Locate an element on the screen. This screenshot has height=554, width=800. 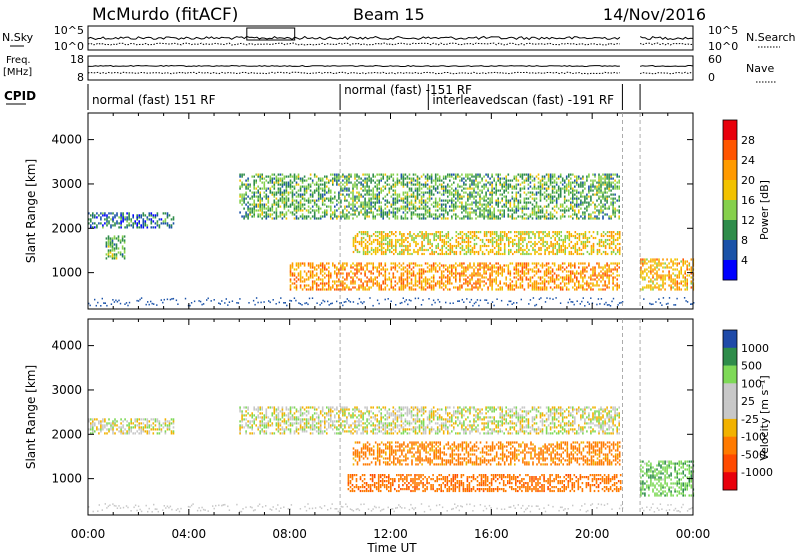
noise-data-gap is located at coordinates (631, 38).